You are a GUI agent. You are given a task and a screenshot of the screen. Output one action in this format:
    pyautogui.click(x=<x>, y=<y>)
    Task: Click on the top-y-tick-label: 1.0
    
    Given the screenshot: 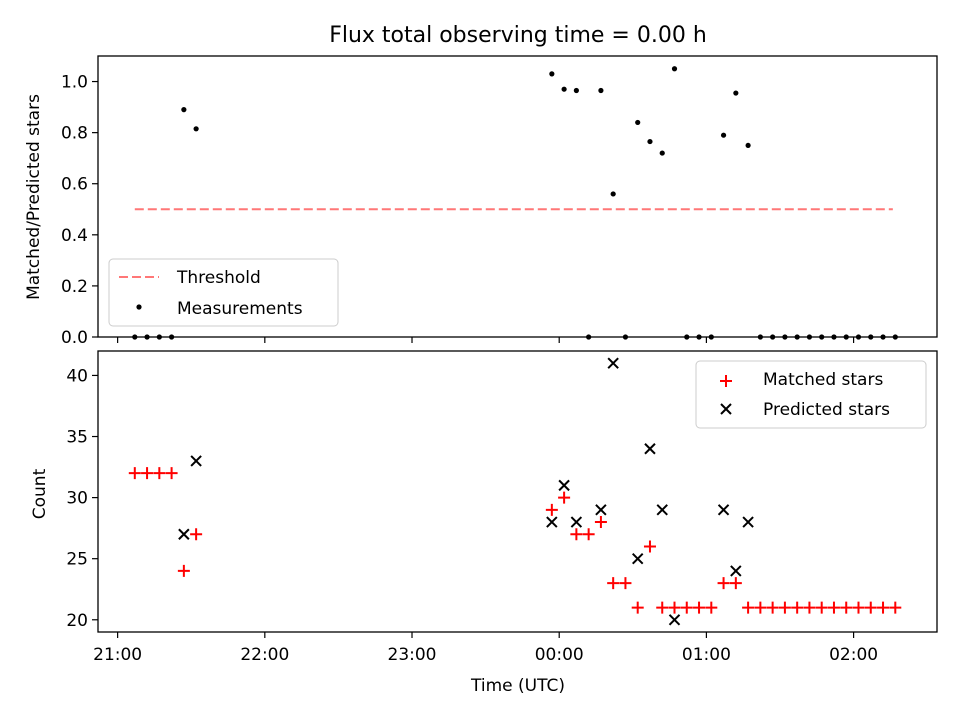 What is the action you would take?
    pyautogui.click(x=74, y=83)
    